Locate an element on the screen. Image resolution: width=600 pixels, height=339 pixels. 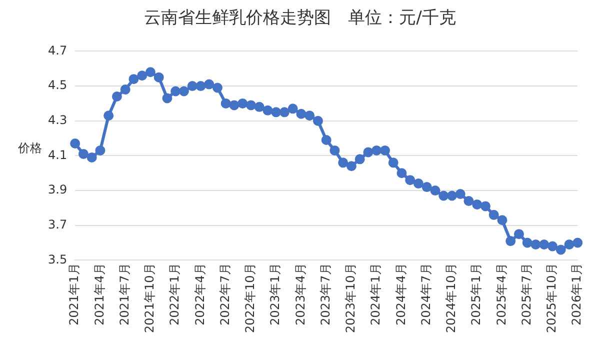
x-tick-label: 2021年1月 is located at coordinates (74, 294).